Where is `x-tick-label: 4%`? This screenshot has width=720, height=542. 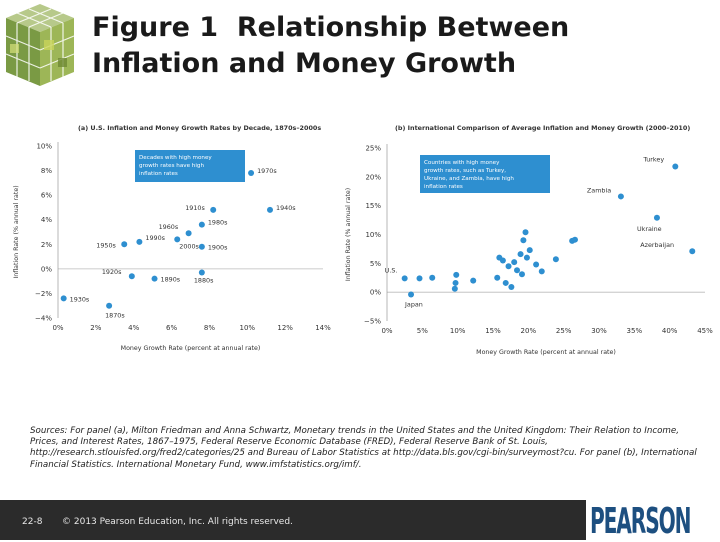 x-tick-label: 4% is located at coordinates (133, 328).